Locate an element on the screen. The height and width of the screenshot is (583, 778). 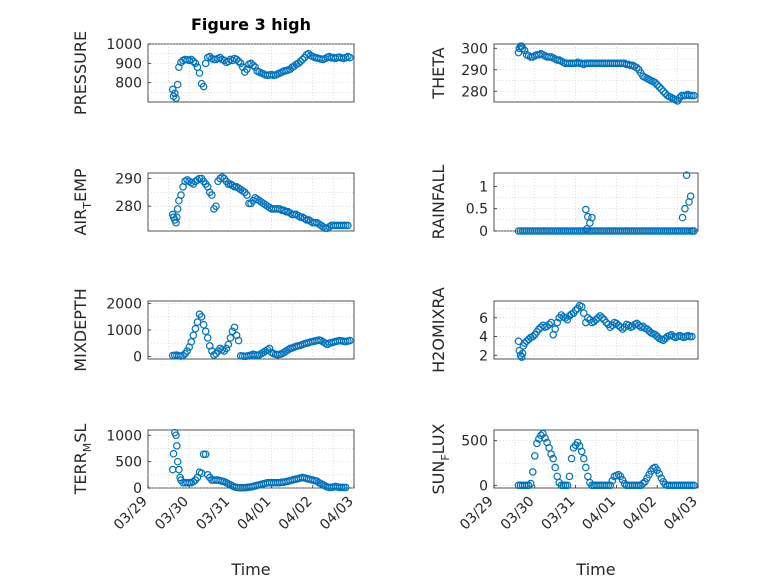
subplot-rainfall: 0 0.5 1 RAINFALL is located at coordinates (564, 202).